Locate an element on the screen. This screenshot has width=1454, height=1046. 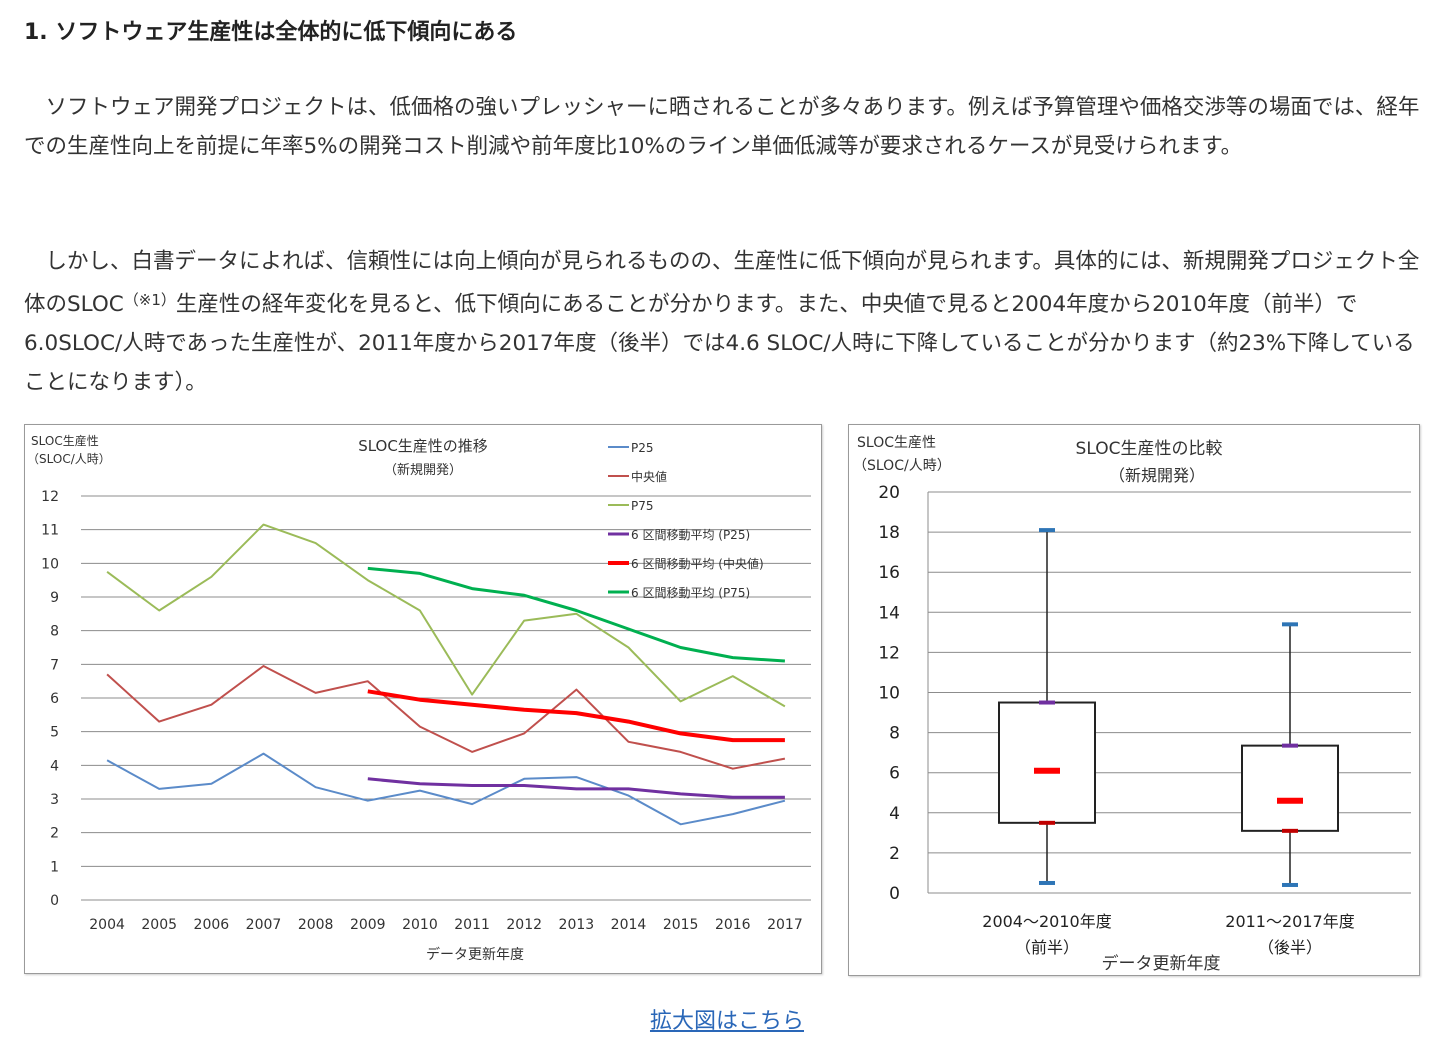
section-heading: 1. ソフトウェア生産性は全体的に低下傾向にある is located at coordinates (271, 32).